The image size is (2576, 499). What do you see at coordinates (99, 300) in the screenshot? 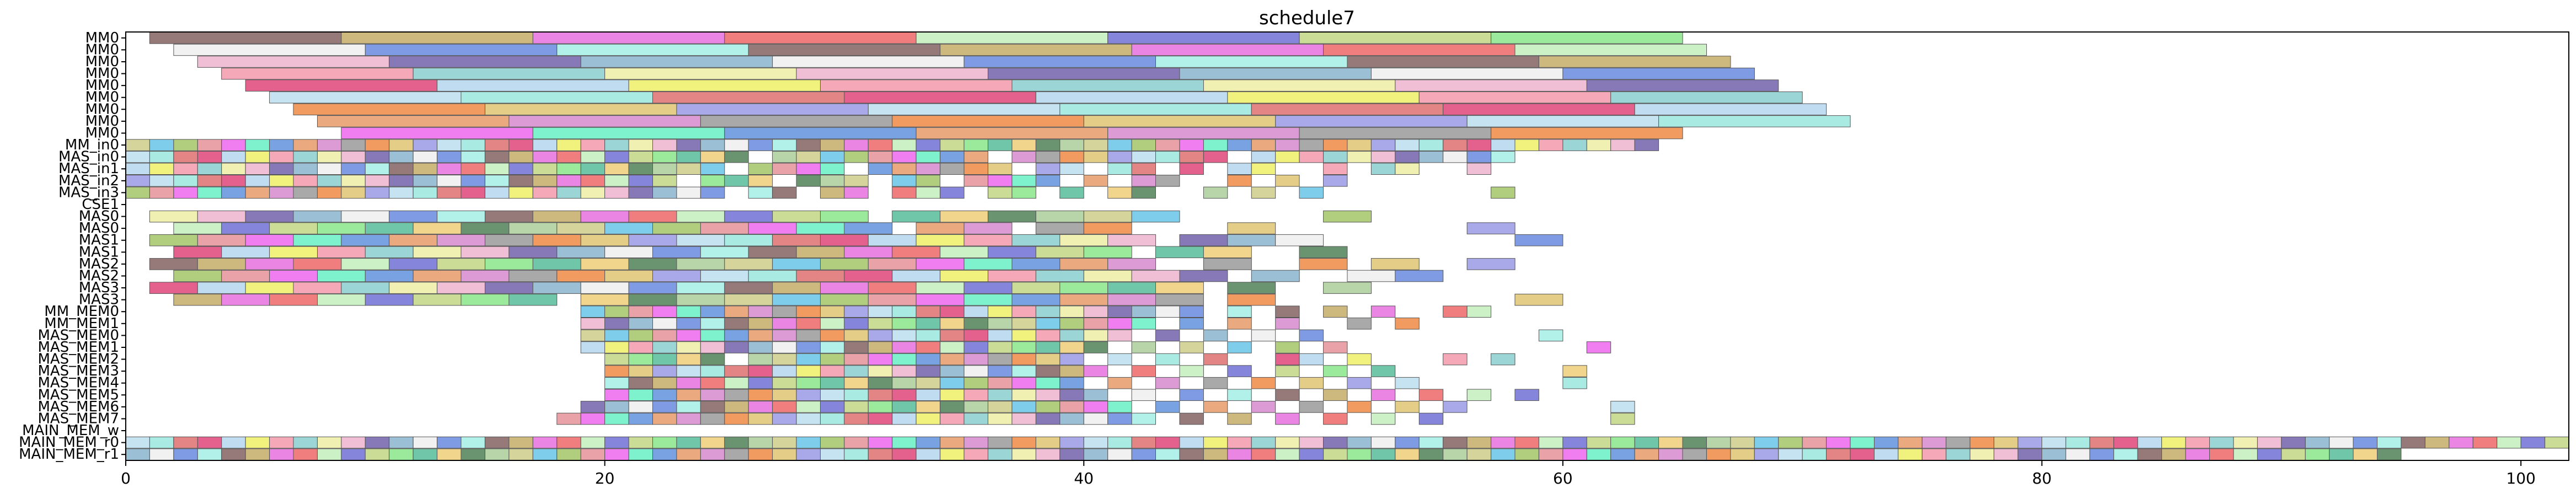
I see `y-tick-label: MAS3` at bounding box center [99, 300].